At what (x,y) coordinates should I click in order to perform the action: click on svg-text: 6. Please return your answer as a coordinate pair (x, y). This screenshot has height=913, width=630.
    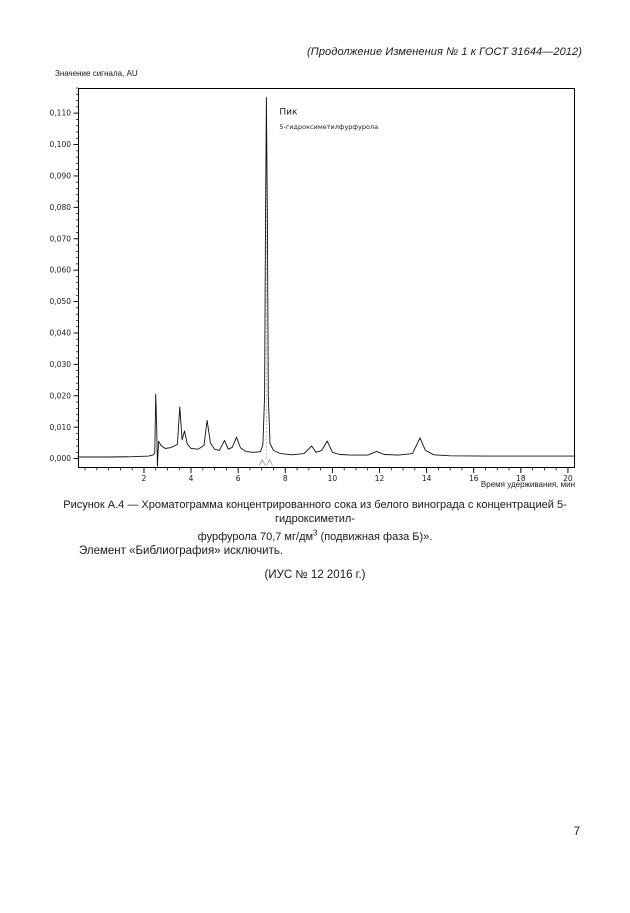
    Looking at the image, I should click on (238, 478).